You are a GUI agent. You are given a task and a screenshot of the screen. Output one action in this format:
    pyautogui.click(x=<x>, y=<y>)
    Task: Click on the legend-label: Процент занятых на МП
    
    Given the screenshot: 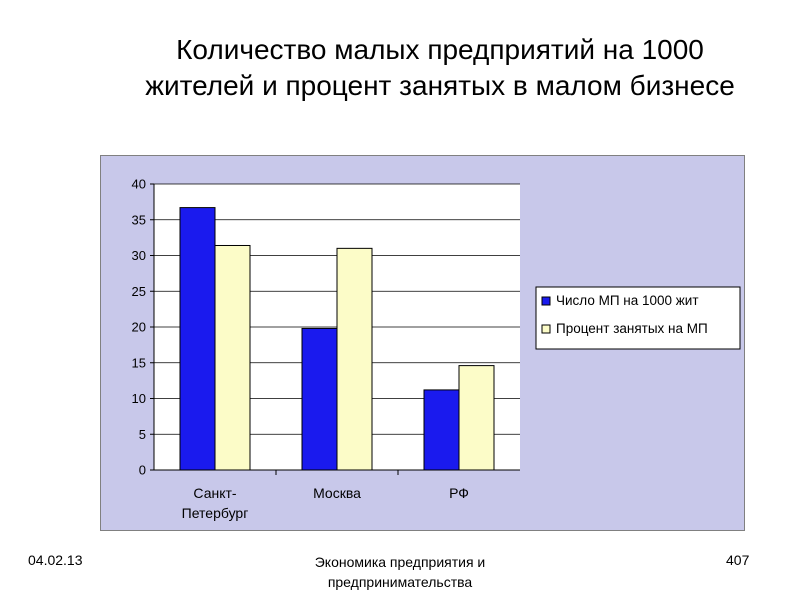 What is the action you would take?
    pyautogui.click(x=632, y=328)
    